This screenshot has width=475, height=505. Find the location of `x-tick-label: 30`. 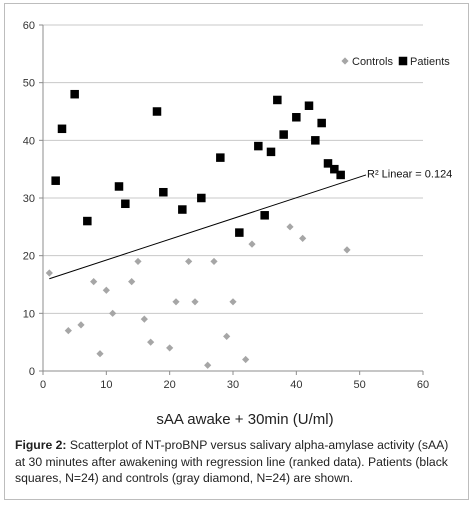

x-tick-label: 30 is located at coordinates (233, 385).